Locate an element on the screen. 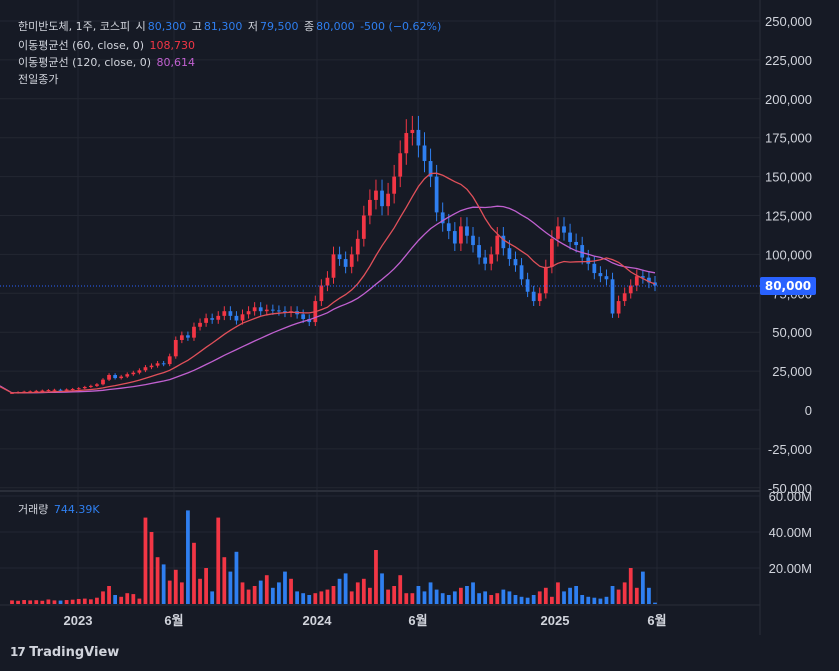 This screenshot has height=671, width=839. open-label: 시 is located at coordinates (140, 26).